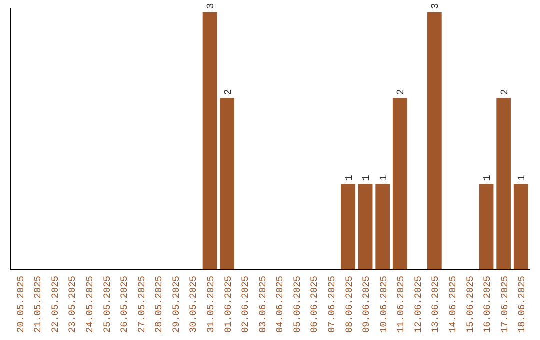  I want to click on x-tick-label: 23.05.2025, so click(72, 305).